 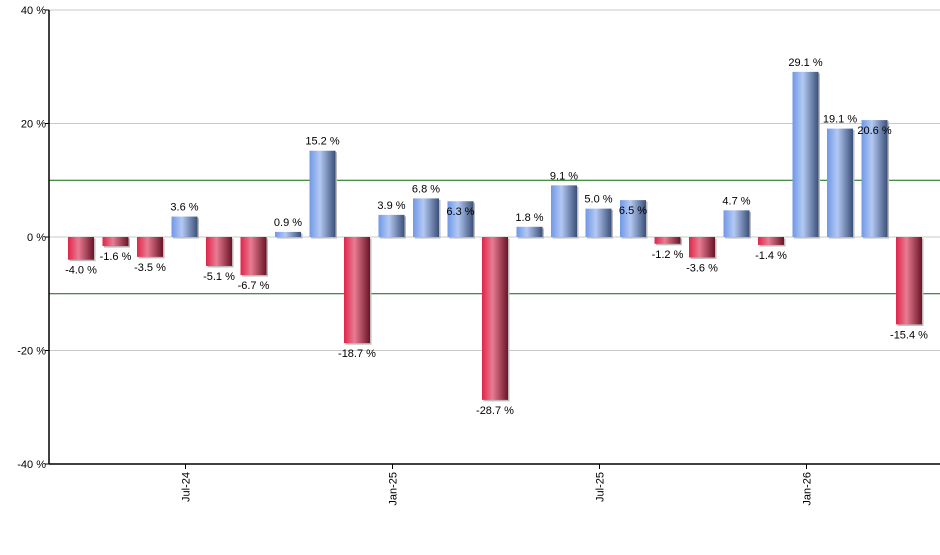 I want to click on data-label: -6.7 %, so click(x=254, y=286).